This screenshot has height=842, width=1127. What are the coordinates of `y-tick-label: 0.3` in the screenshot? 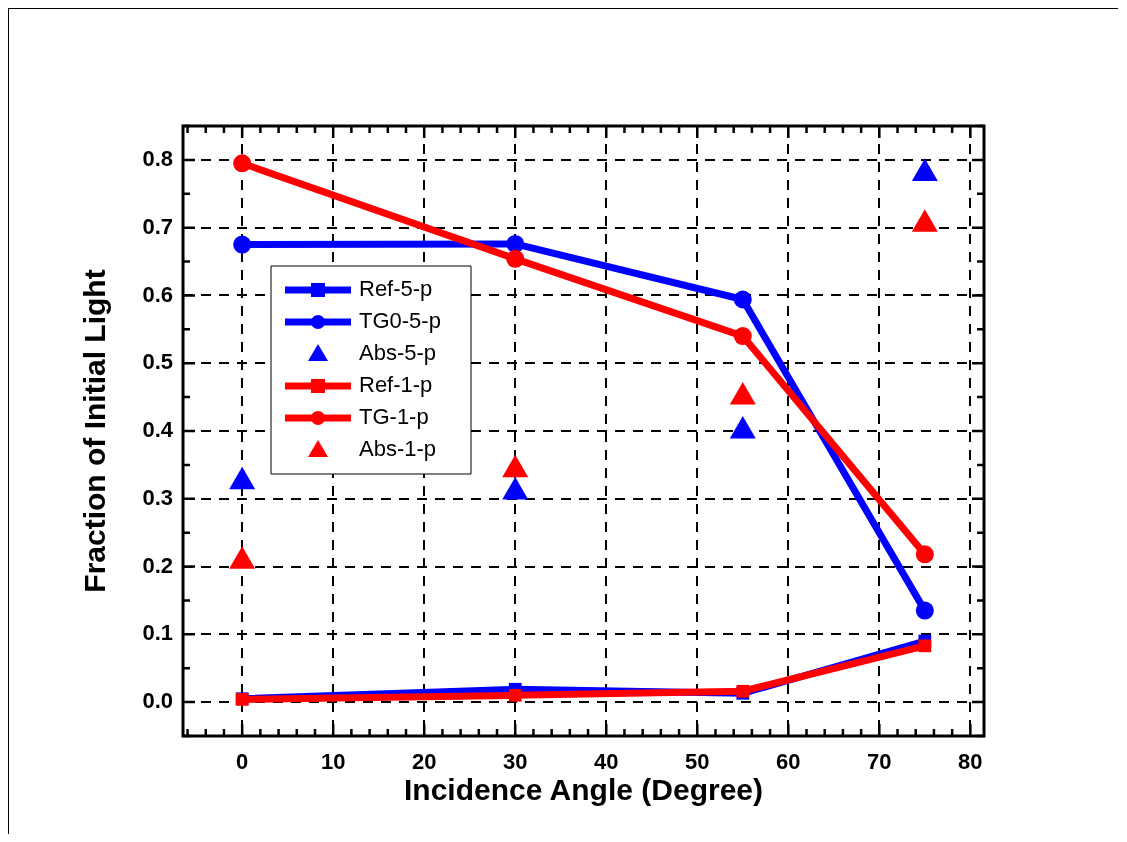 It's located at (157, 497).